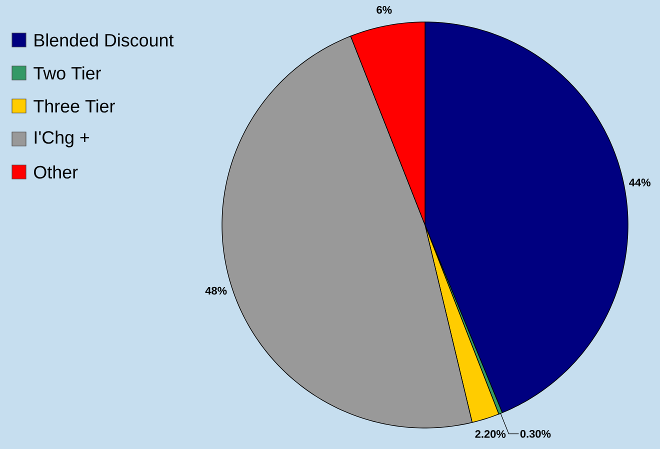 This screenshot has width=660, height=449. What do you see at coordinates (62, 139) in the screenshot?
I see `legend-label: I'Chg +` at bounding box center [62, 139].